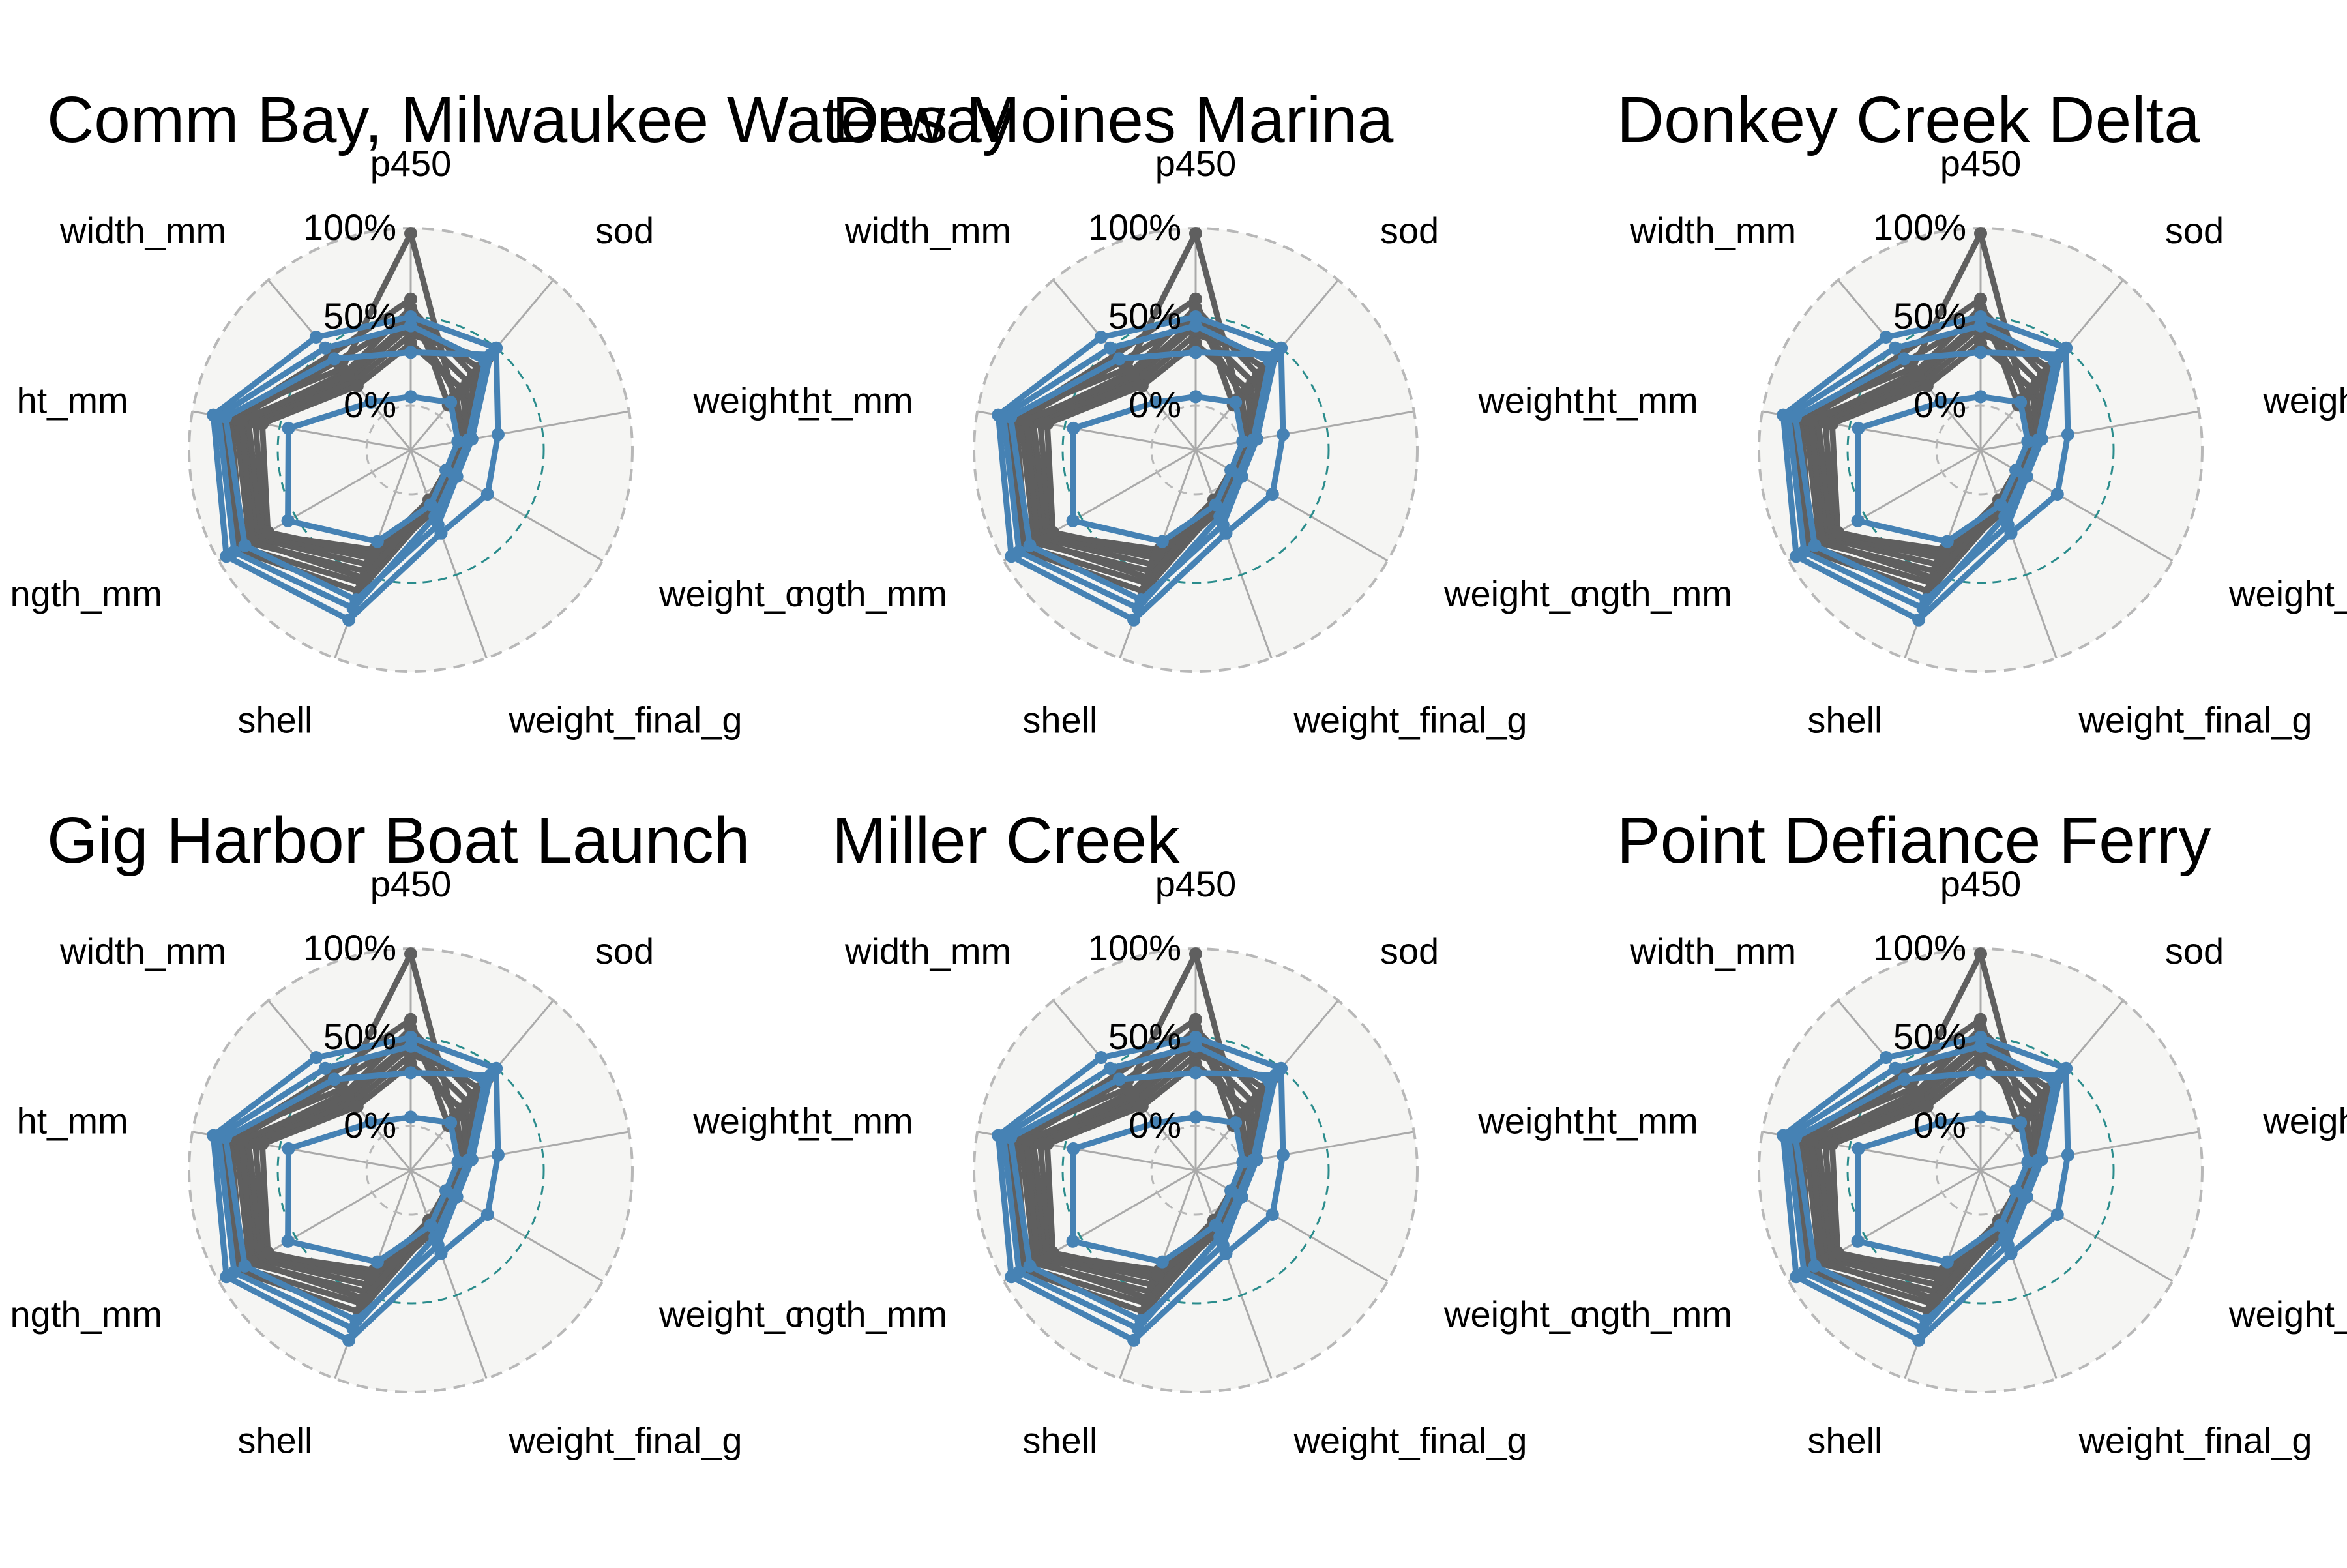 The height and width of the screenshot is (1568, 2347). Describe the element at coordinates (1410, 719) in the screenshot. I see `axis-label: weight_final_g` at that location.